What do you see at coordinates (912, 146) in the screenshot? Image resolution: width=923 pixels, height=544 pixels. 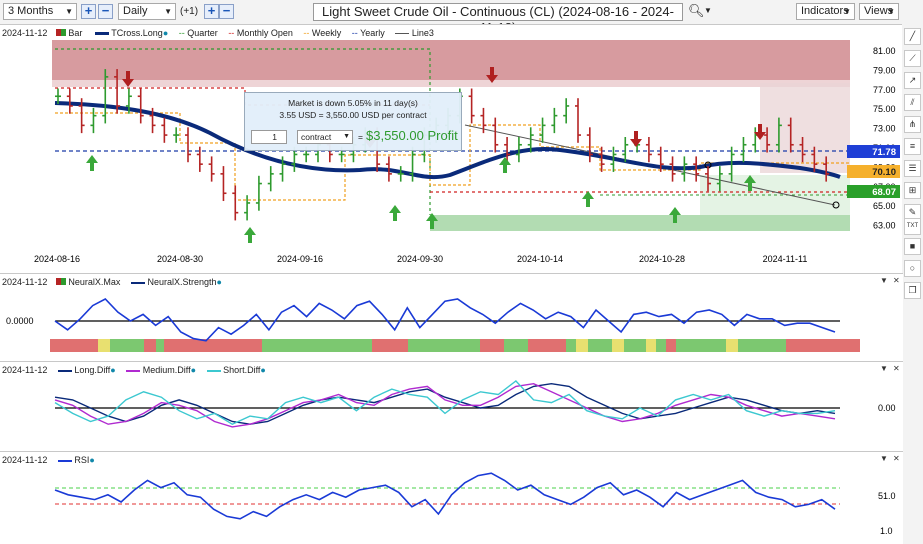 I see `fibonacci-tool-icon: ≡` at bounding box center [912, 146].